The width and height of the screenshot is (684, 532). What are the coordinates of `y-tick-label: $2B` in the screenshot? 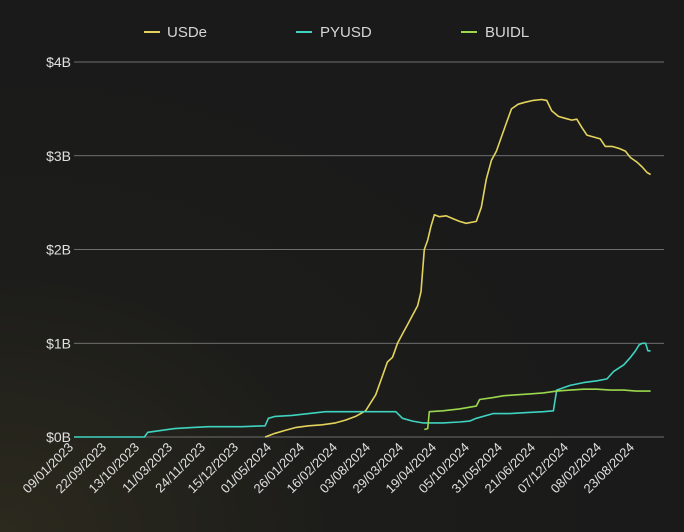 It's located at (58, 250).